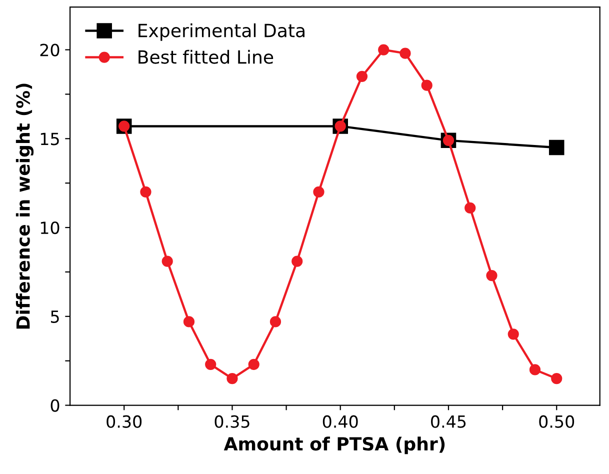  Describe the element at coordinates (55, 405) in the screenshot. I see `y-tick-label: 0` at that location.